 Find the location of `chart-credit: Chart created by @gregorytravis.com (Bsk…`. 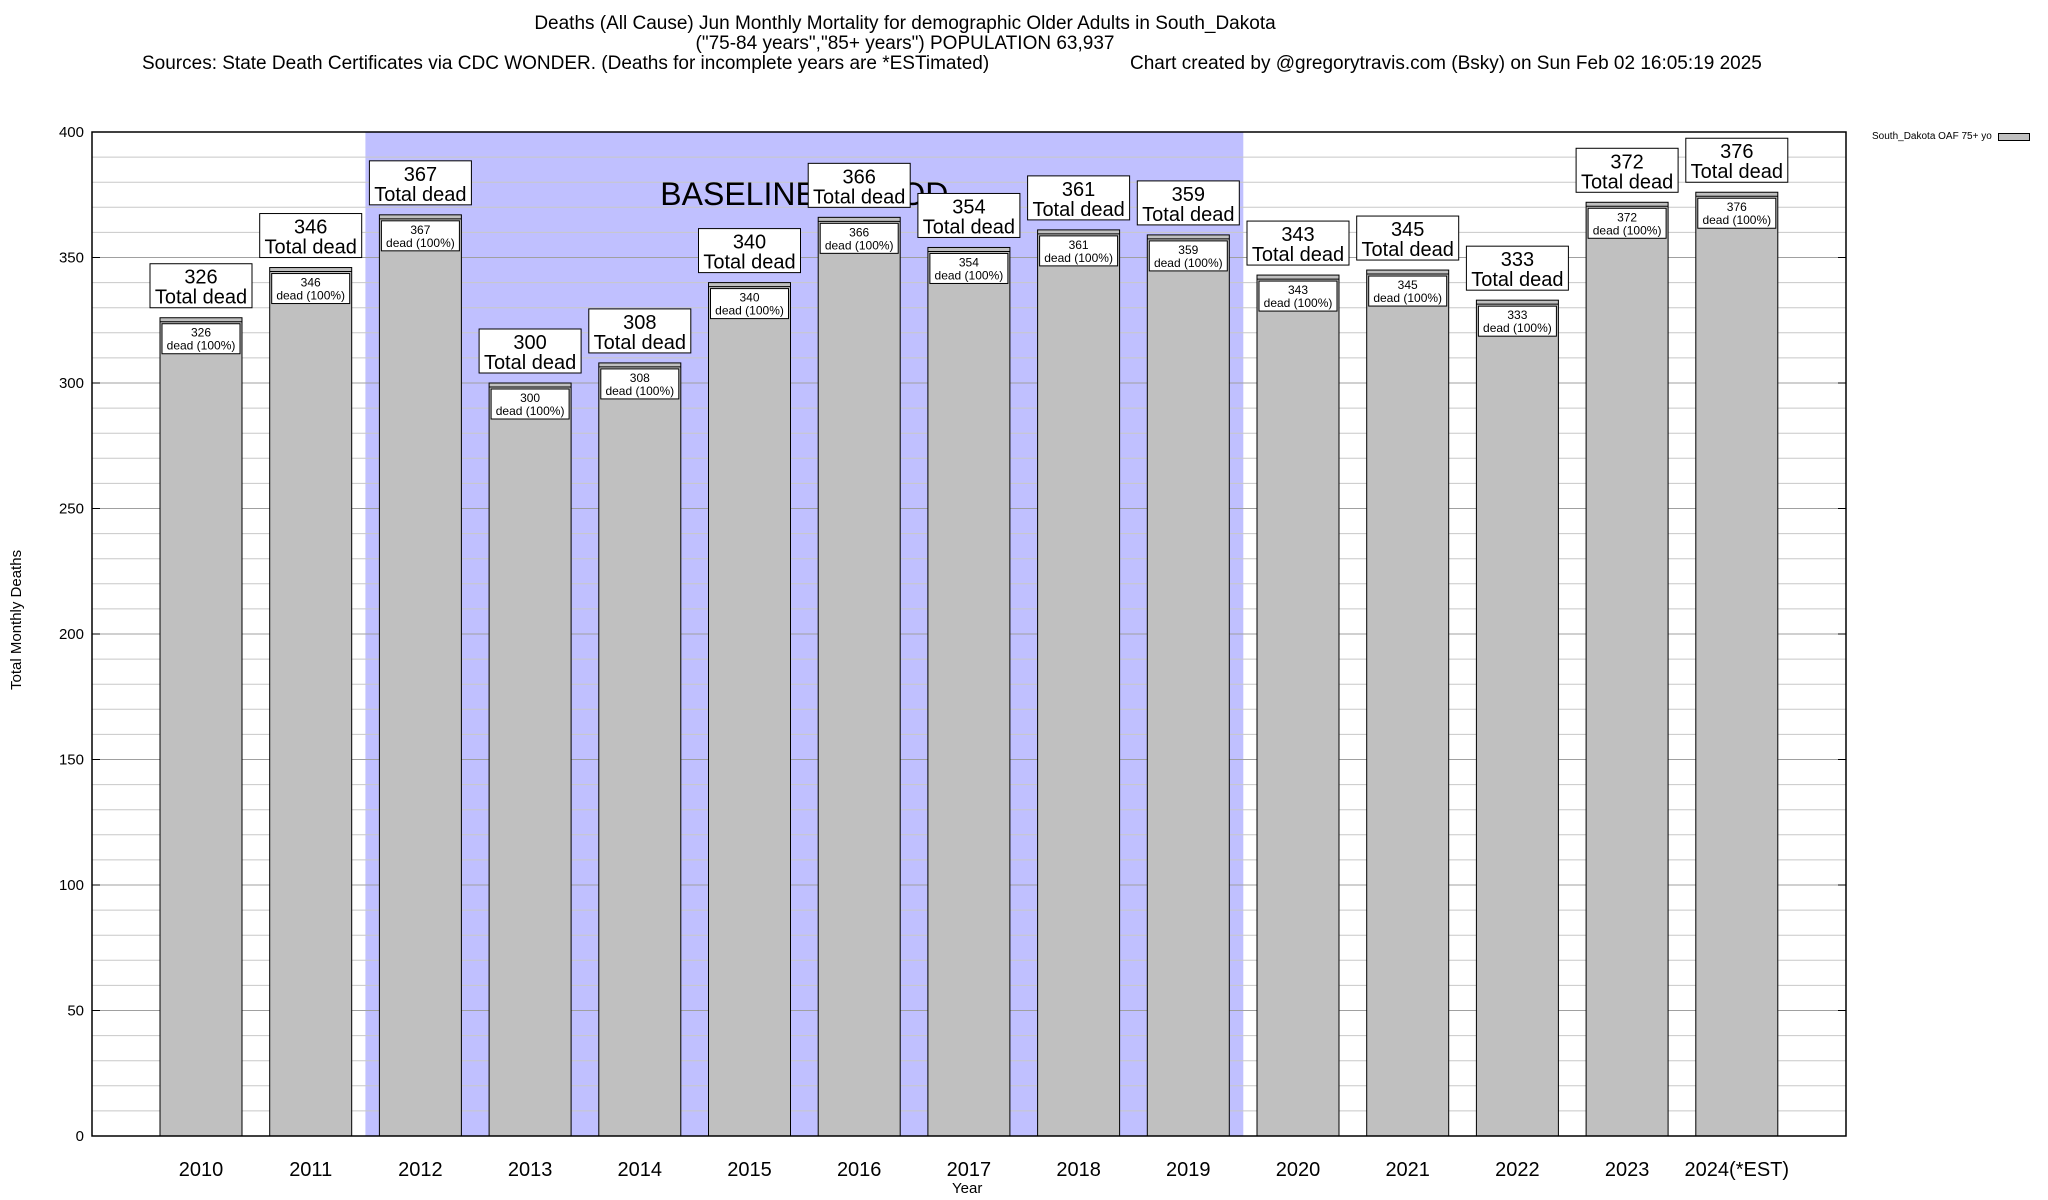

chart-credit: Chart created by @gregorytravis.com (Bsk… is located at coordinates (1446, 63).